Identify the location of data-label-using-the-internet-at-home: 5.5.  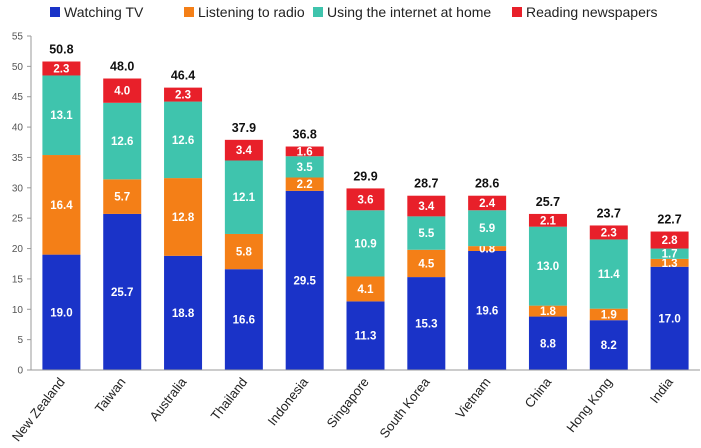
(426, 234).